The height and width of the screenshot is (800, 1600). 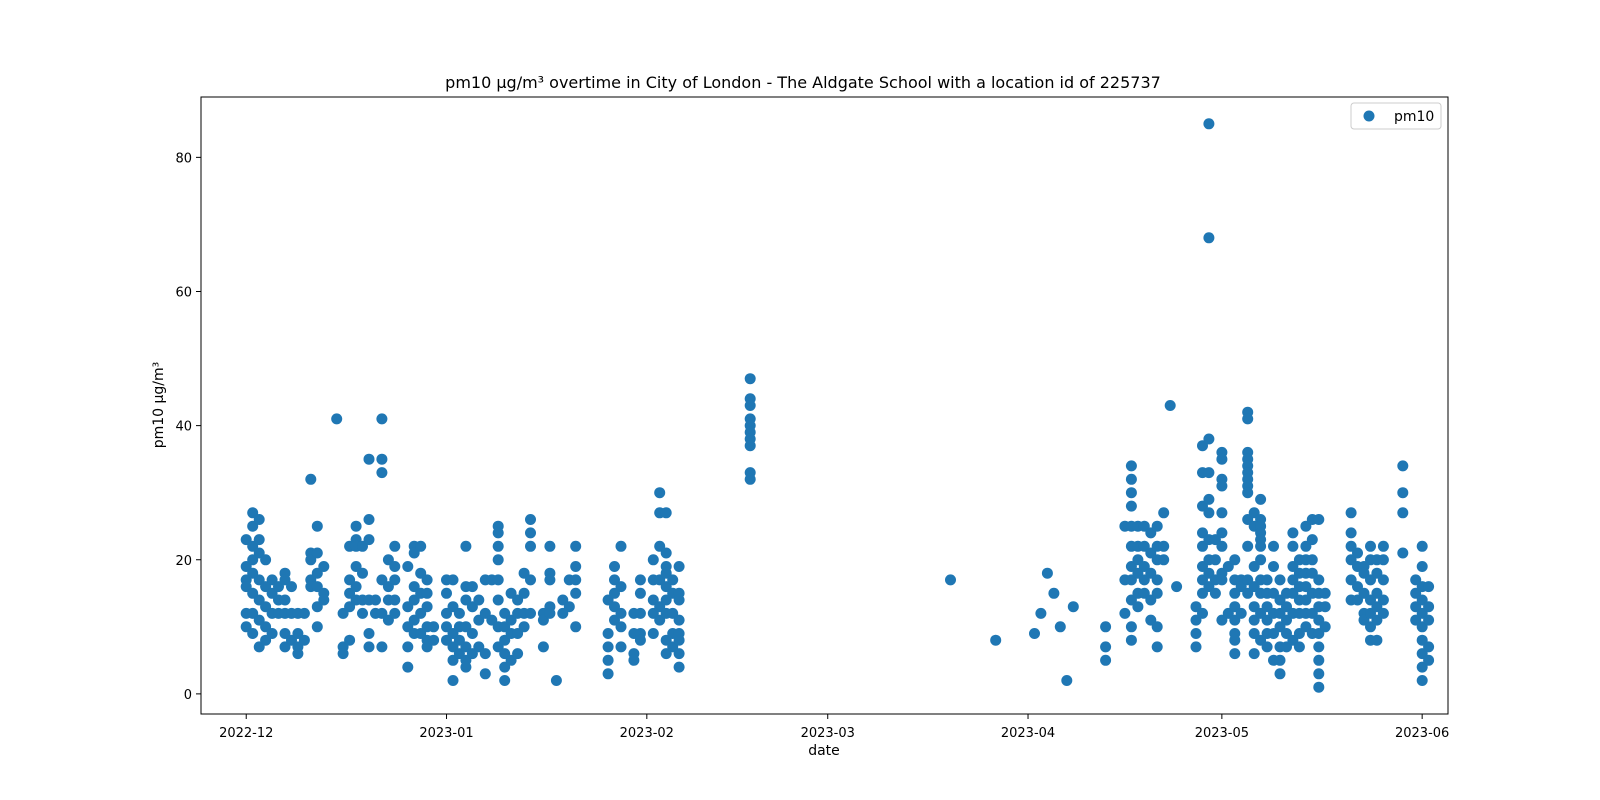 What do you see at coordinates (446, 733) in the screenshot?
I see `x-tick-label: 2023-01` at bounding box center [446, 733].